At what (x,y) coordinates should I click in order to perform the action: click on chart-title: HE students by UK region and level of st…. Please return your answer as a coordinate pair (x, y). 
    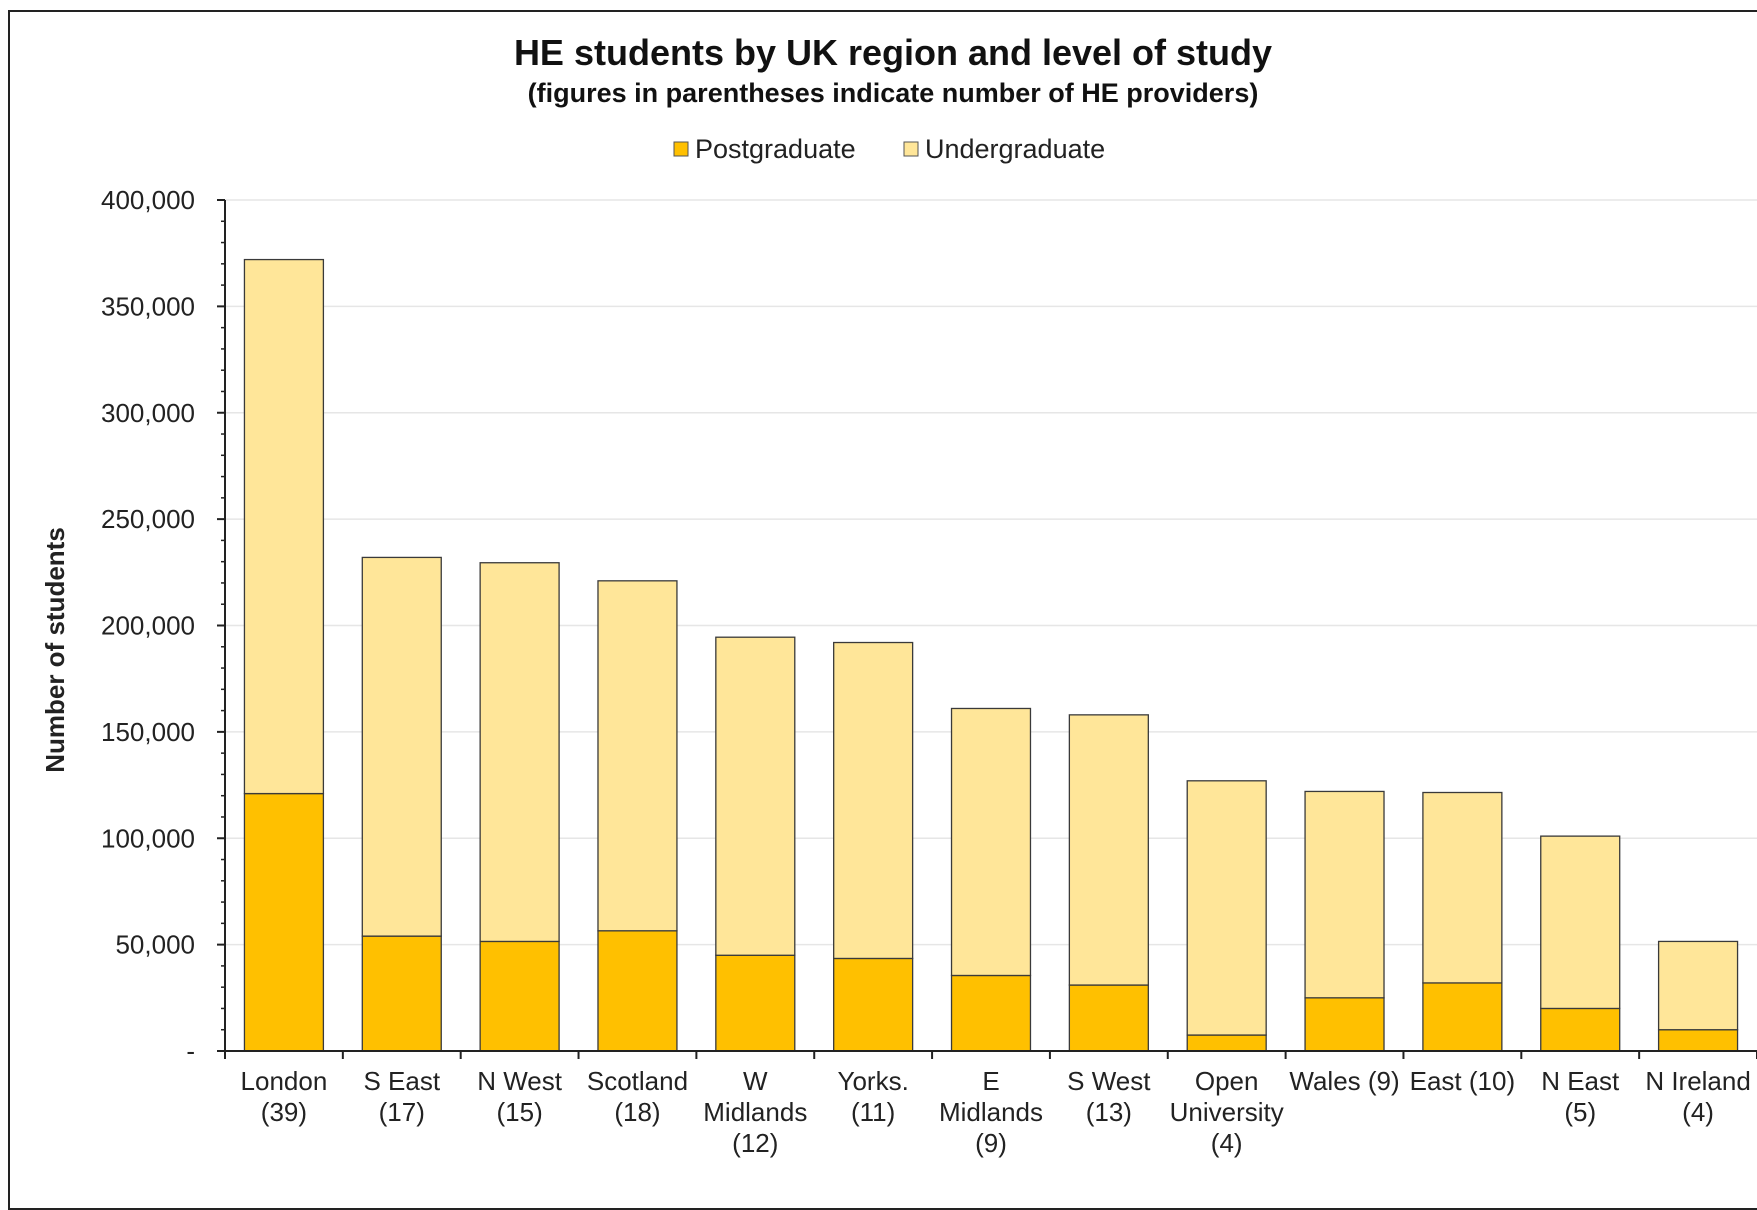
    Looking at the image, I should click on (893, 52).